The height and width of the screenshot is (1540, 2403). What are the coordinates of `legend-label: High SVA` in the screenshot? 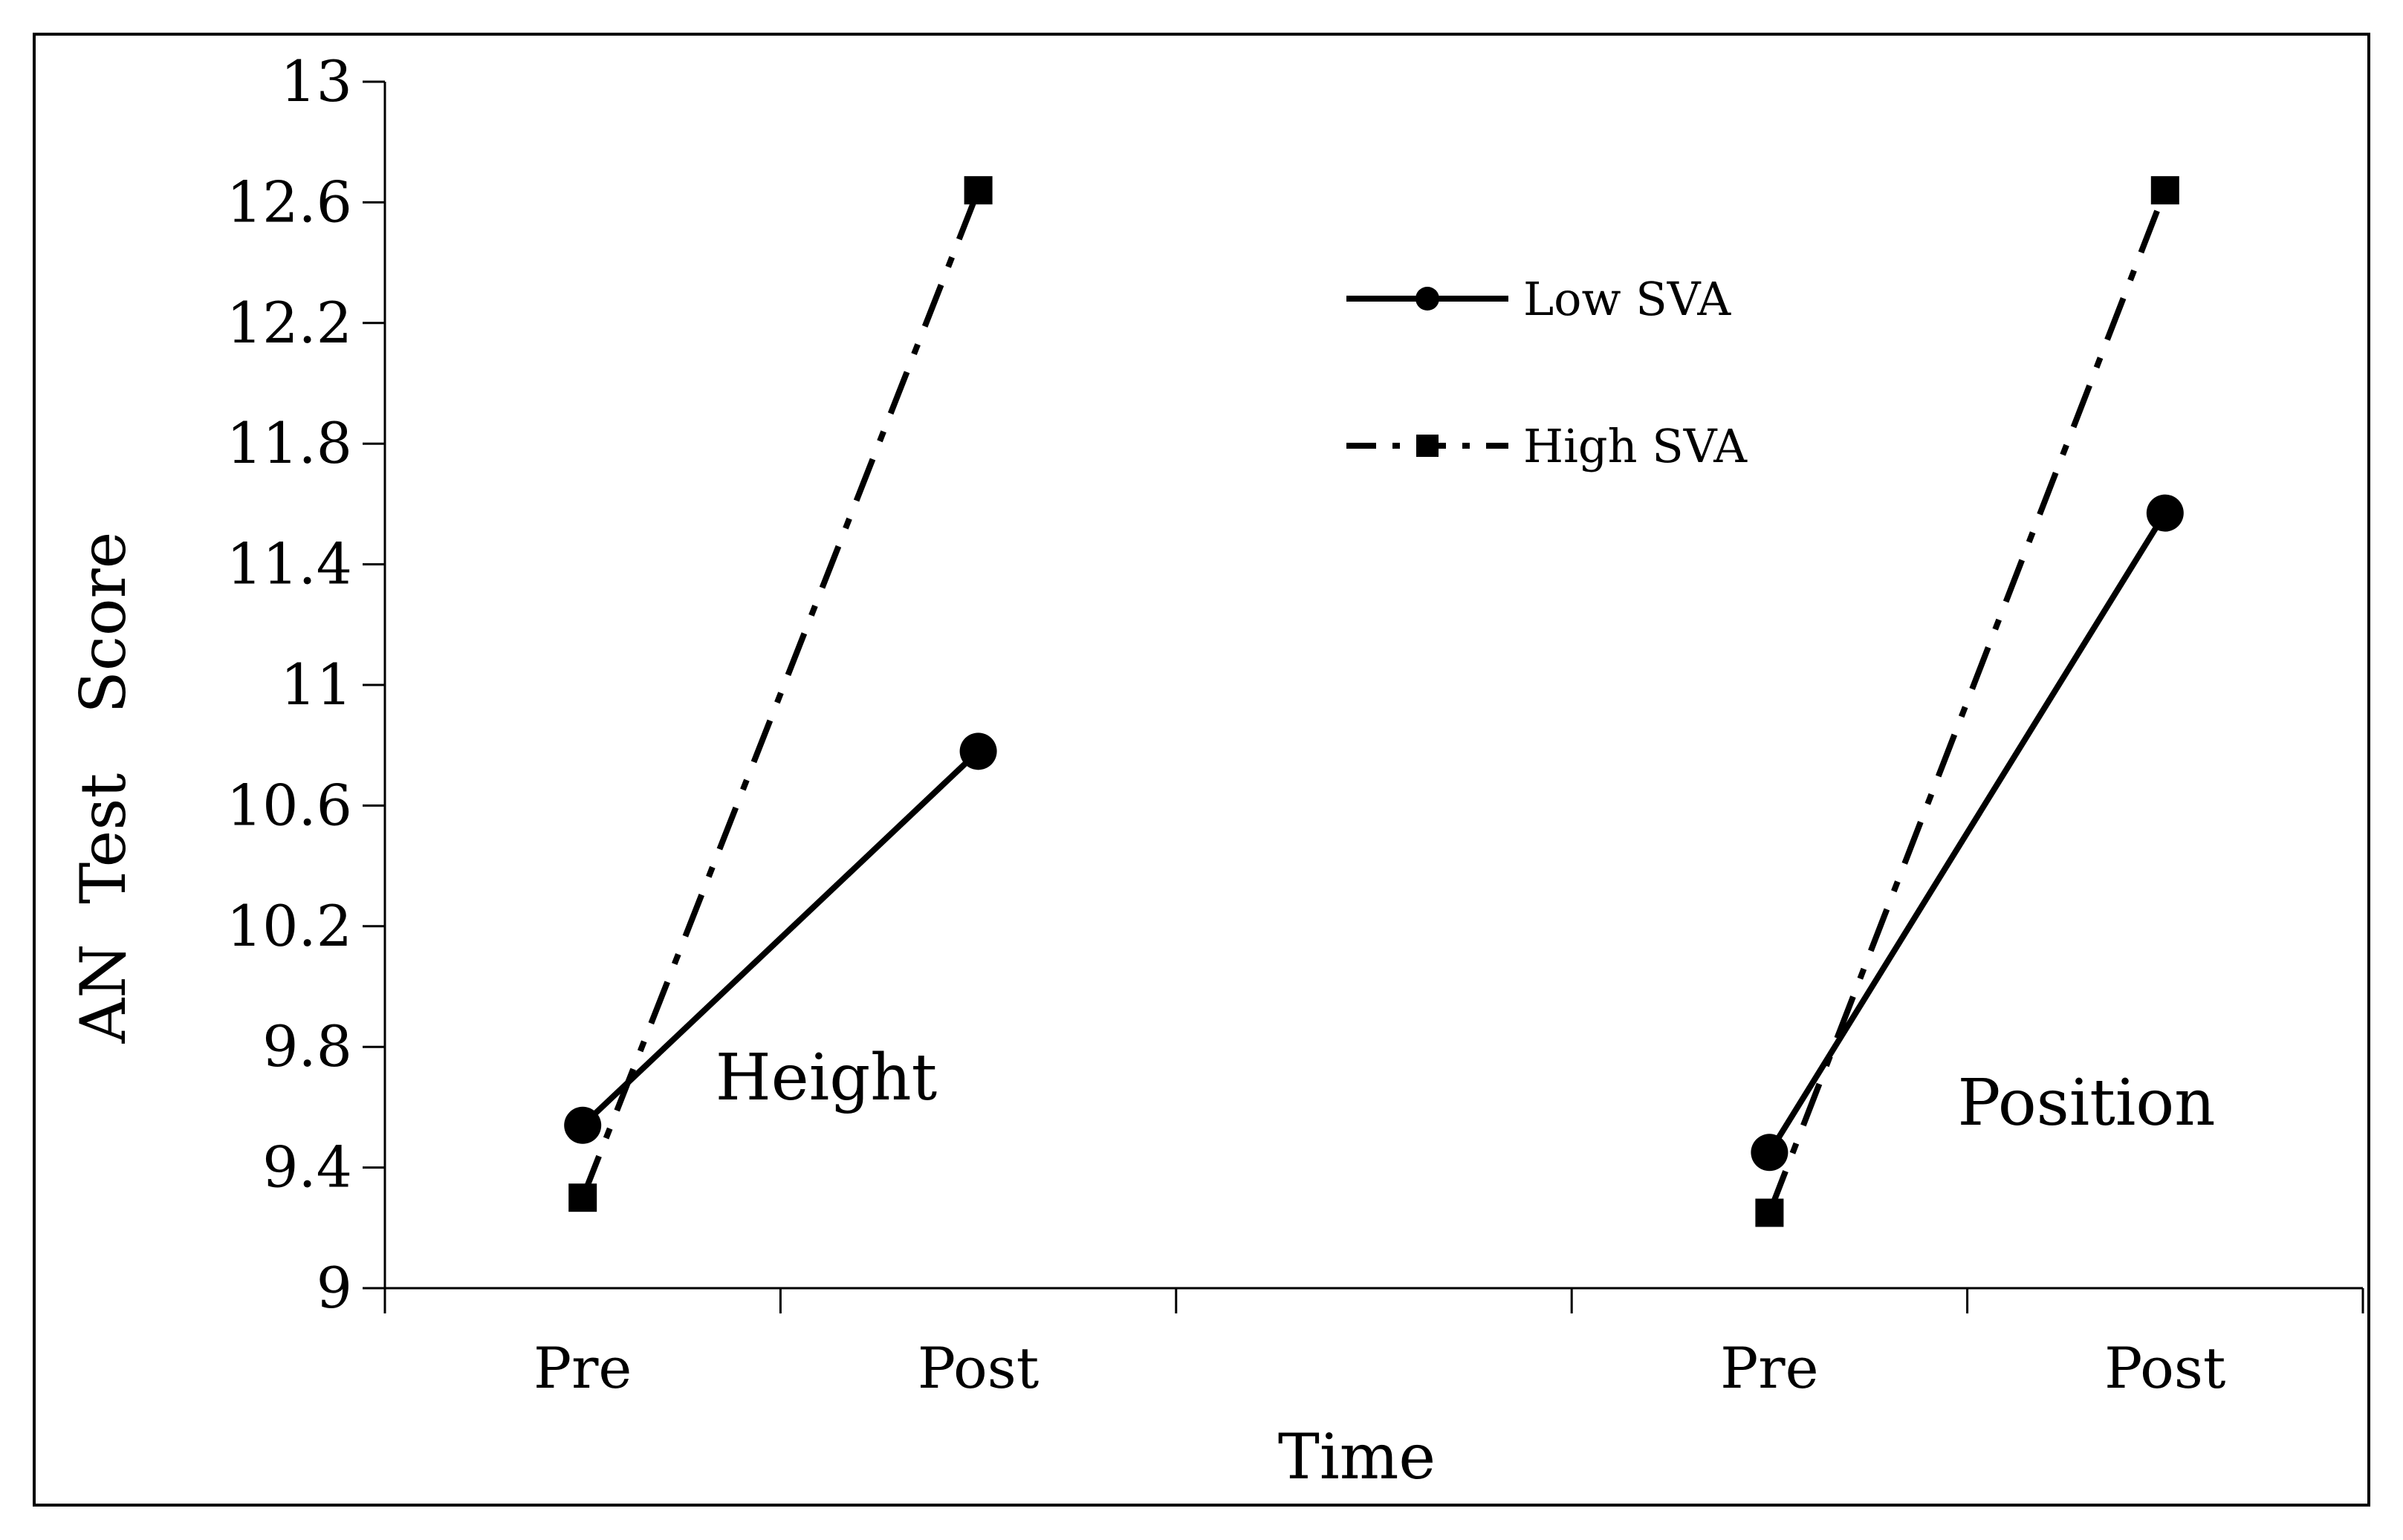 It's located at (1635, 446).